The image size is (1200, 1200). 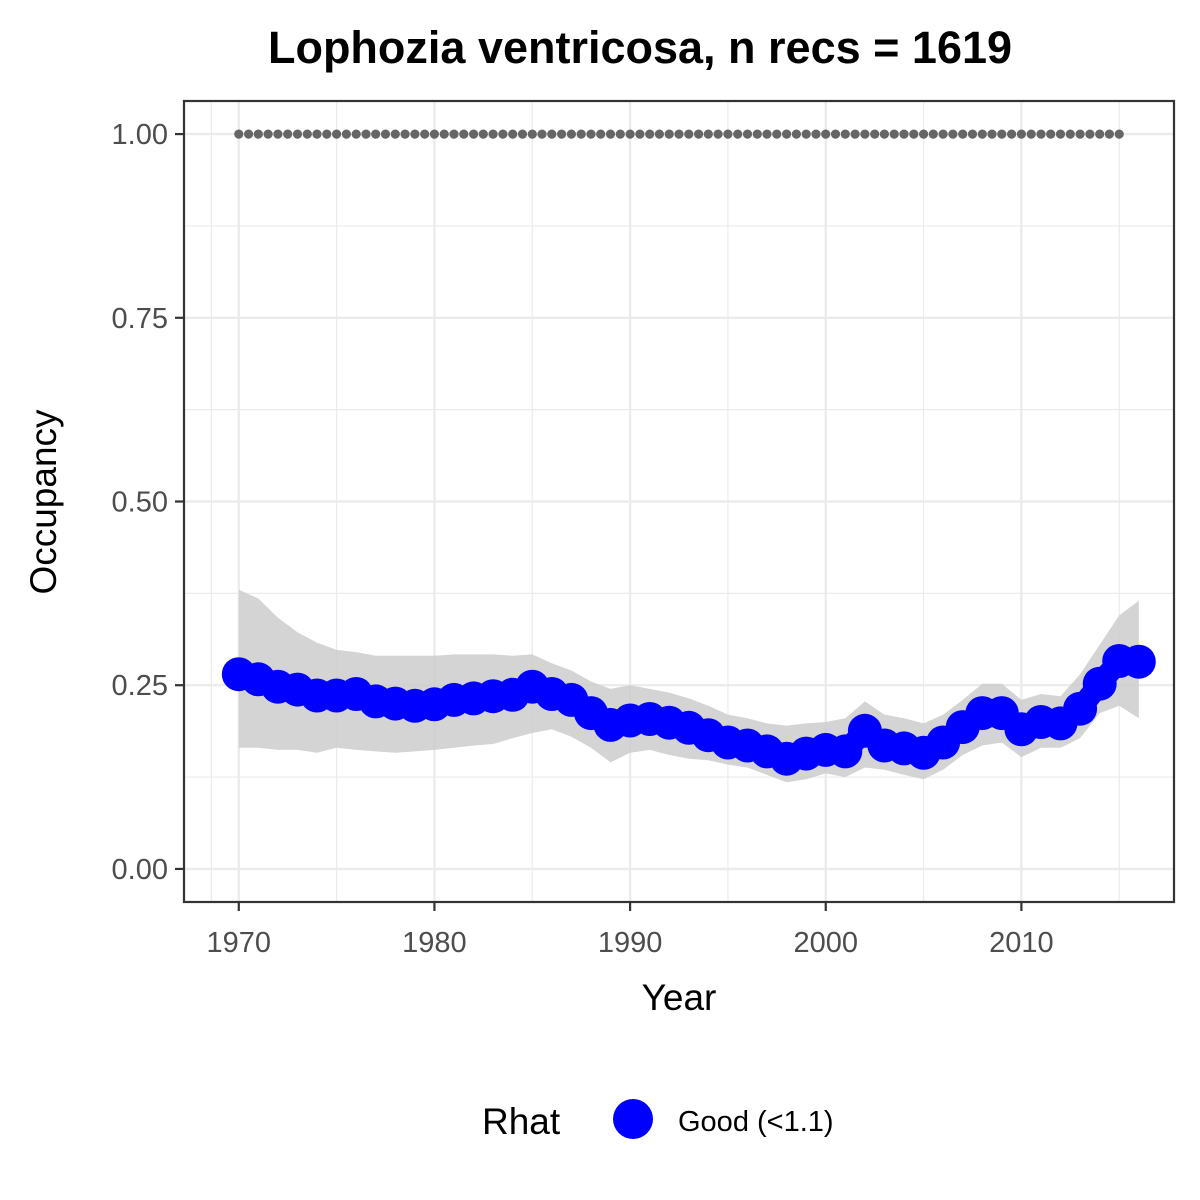 What do you see at coordinates (140, 319) in the screenshot?
I see `y-tick-label: 0.75` at bounding box center [140, 319].